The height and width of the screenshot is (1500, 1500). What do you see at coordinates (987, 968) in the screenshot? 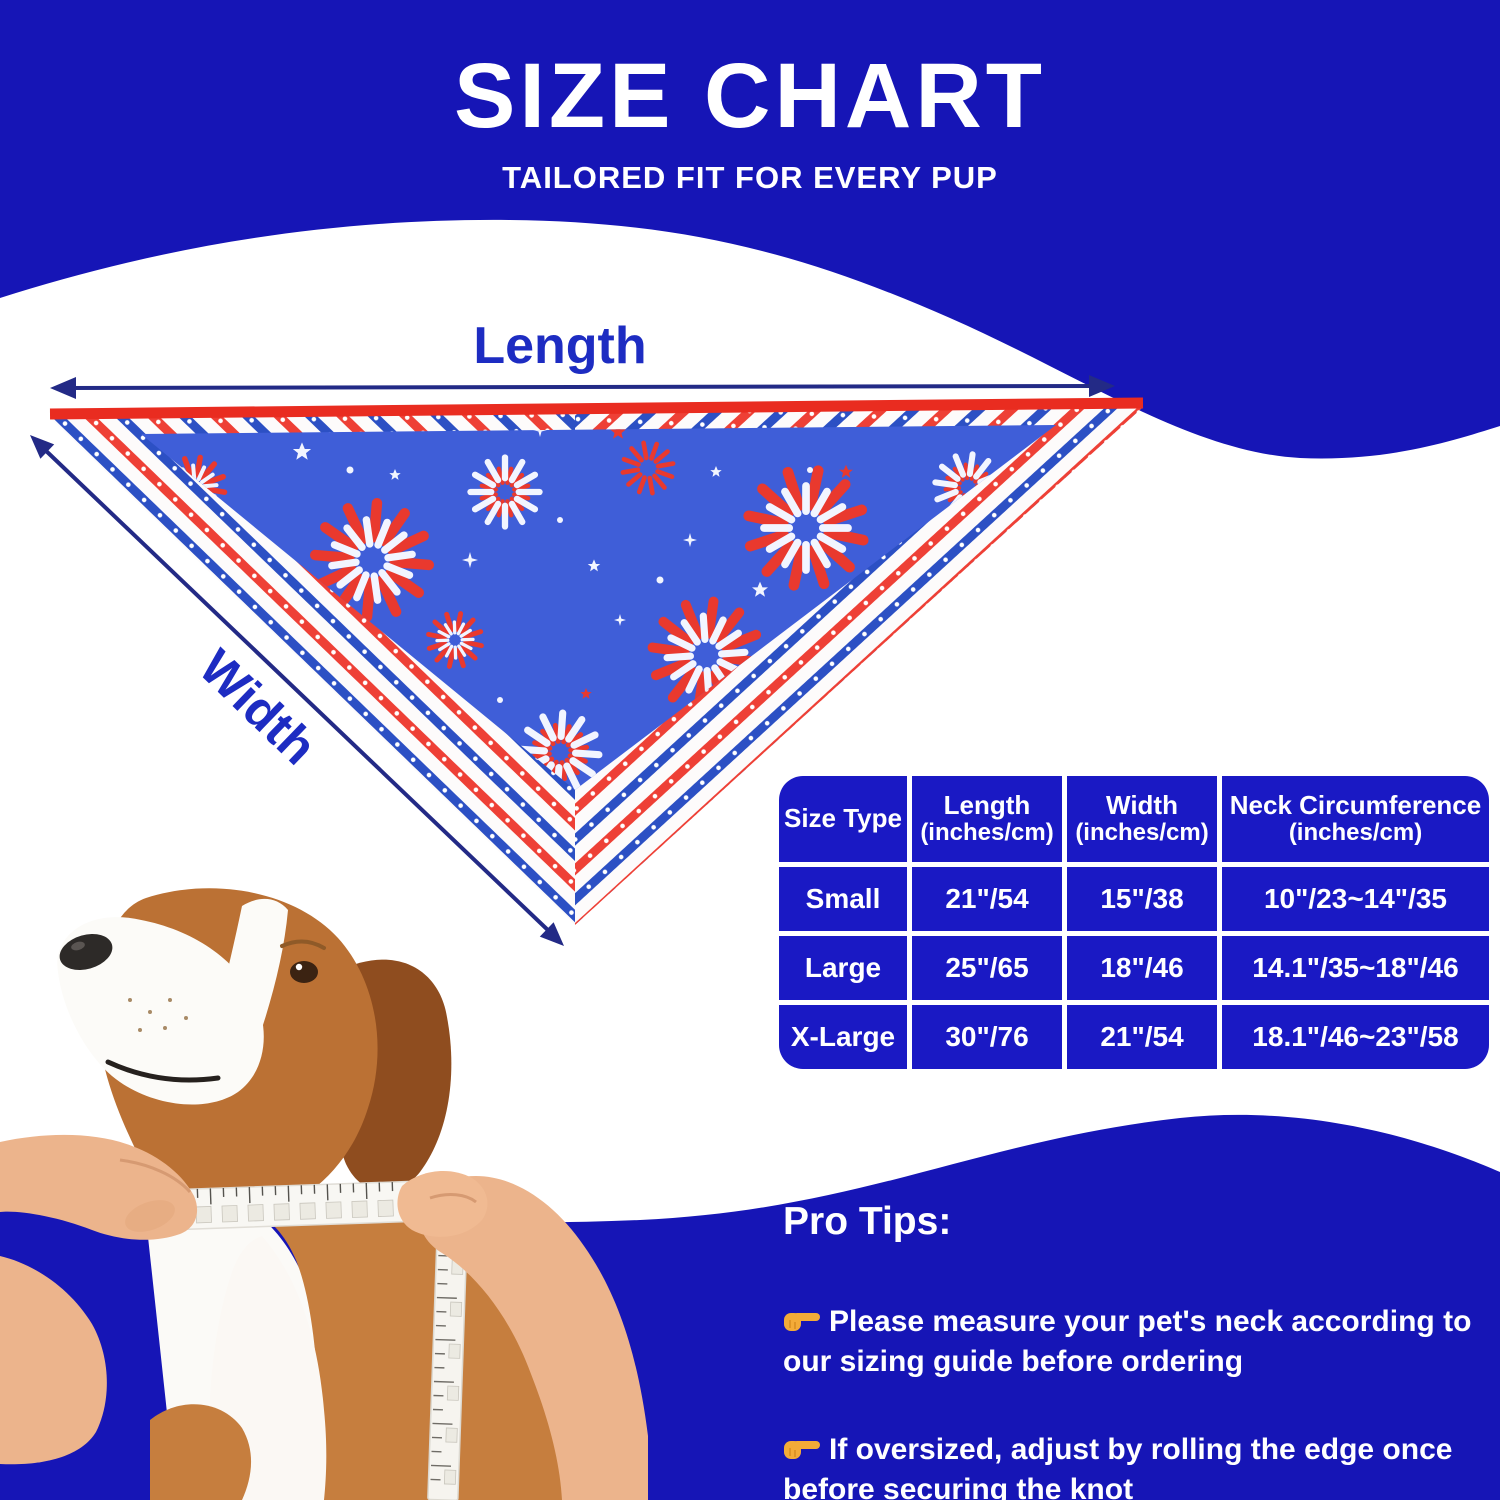
I see `row-large-length: 25"/65` at bounding box center [987, 968].